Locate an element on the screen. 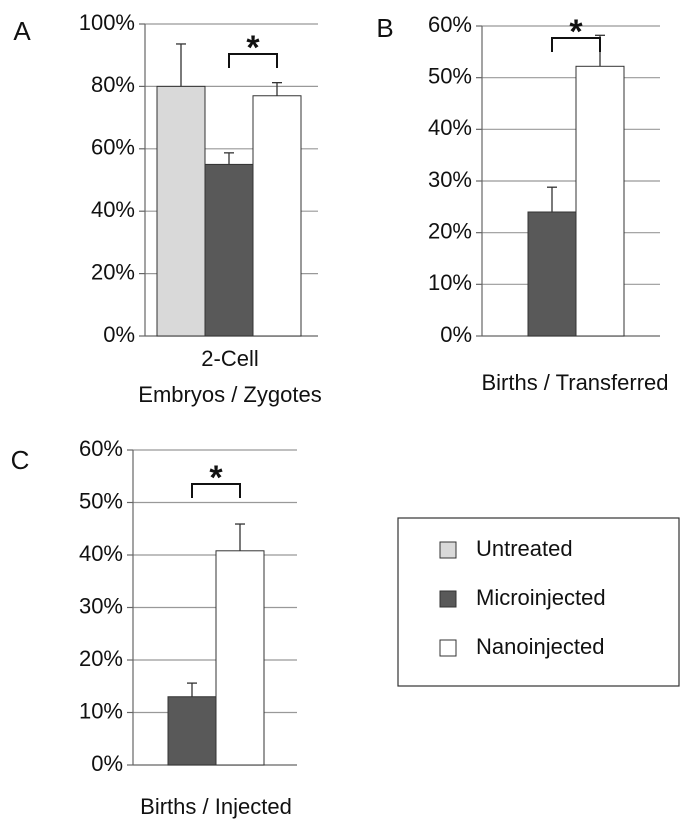 This screenshot has height=820, width=695. panel-letter: A is located at coordinates (22, 31).